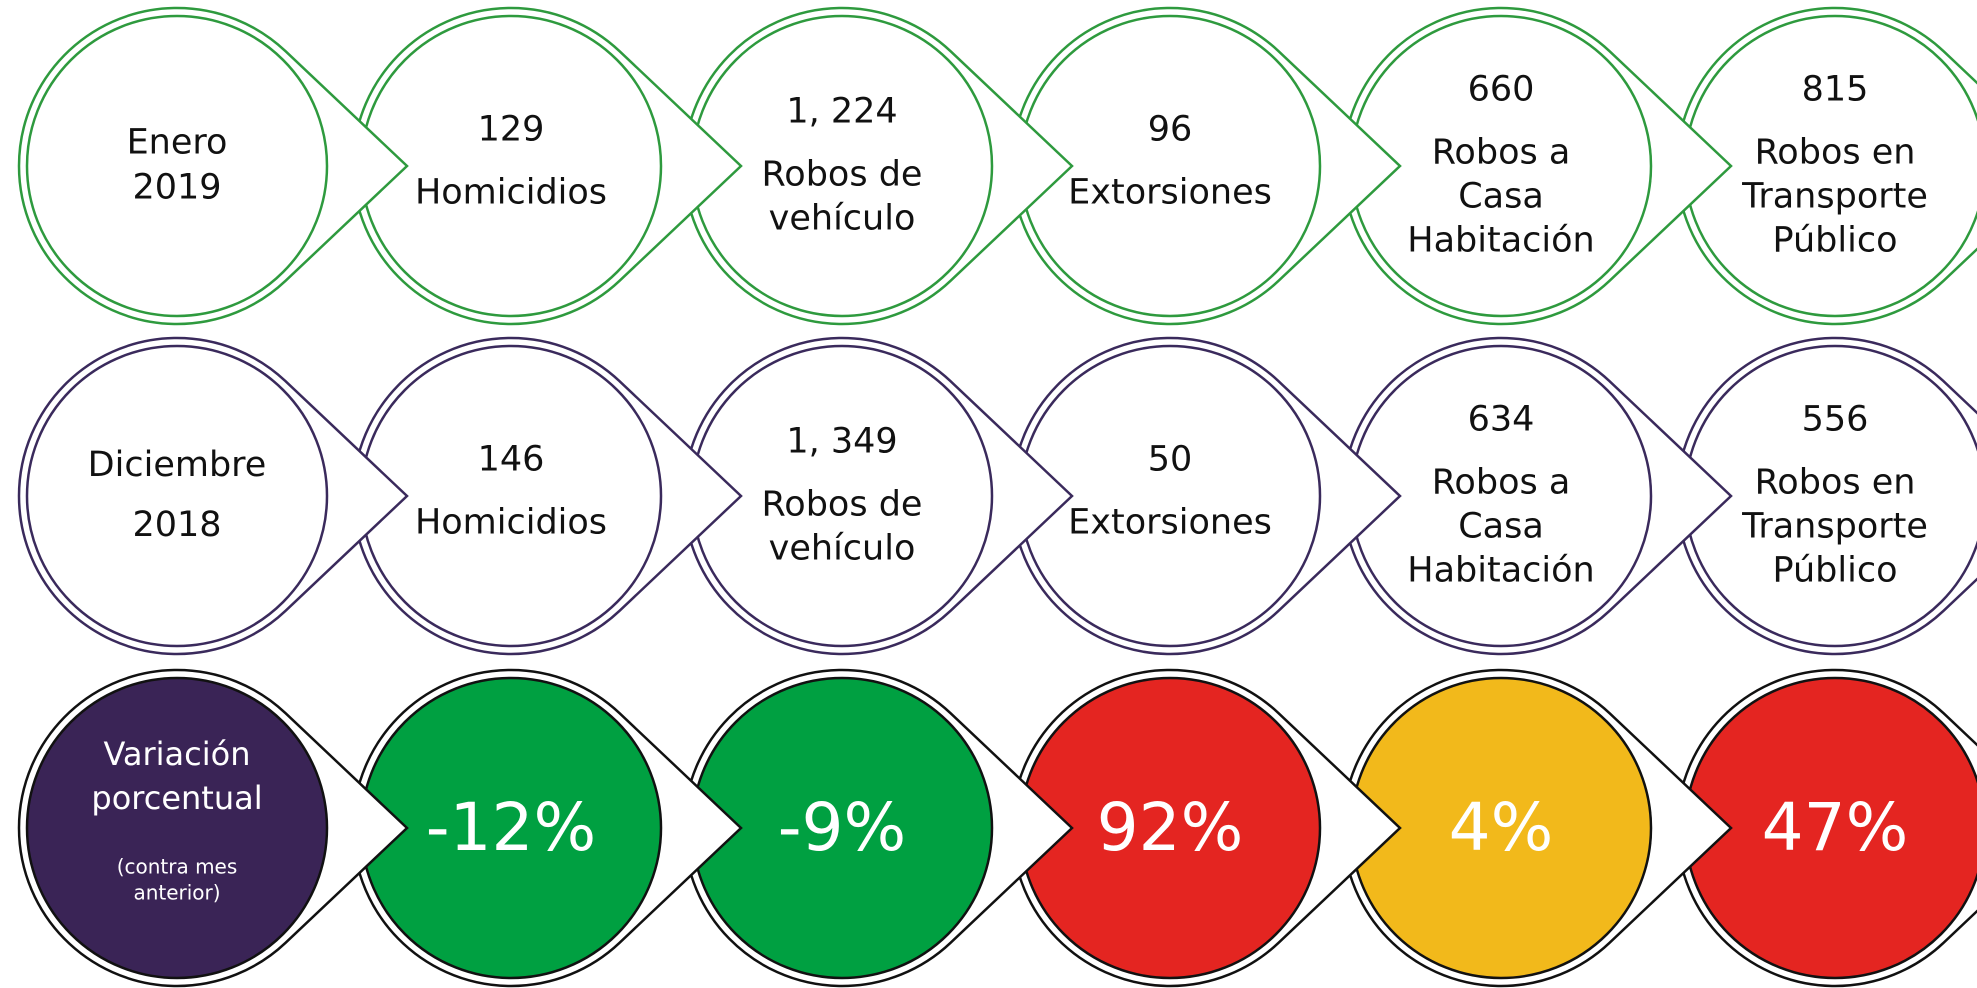 The image size is (1977, 988). I want to click on item-value: 146, so click(511, 460).